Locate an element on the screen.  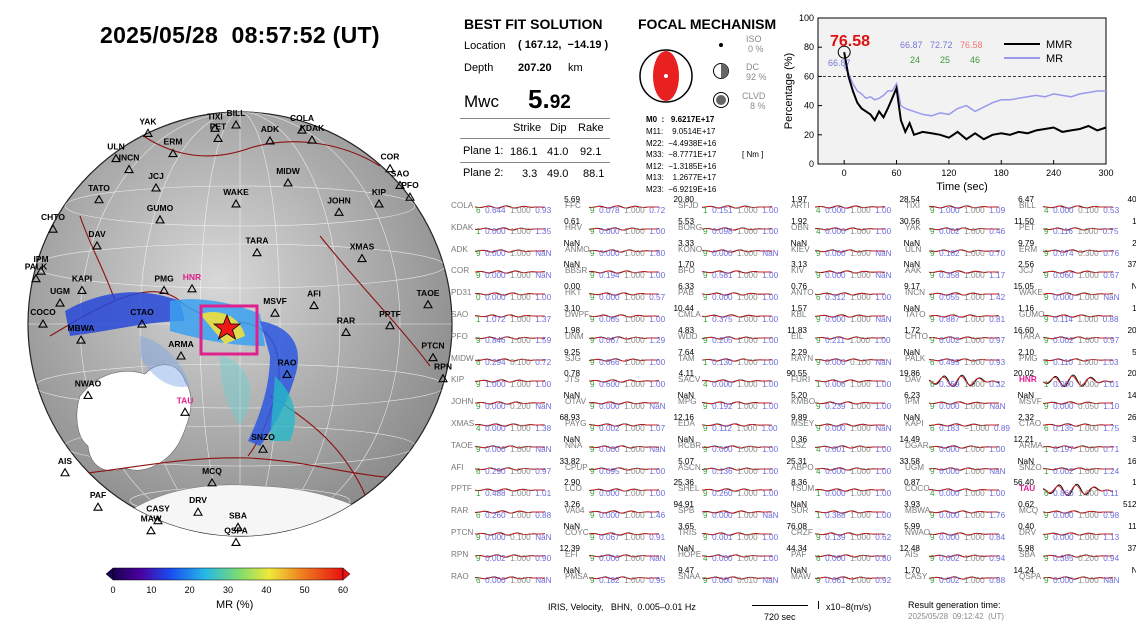
station-rar: RAR is located at coordinates (346, 326).